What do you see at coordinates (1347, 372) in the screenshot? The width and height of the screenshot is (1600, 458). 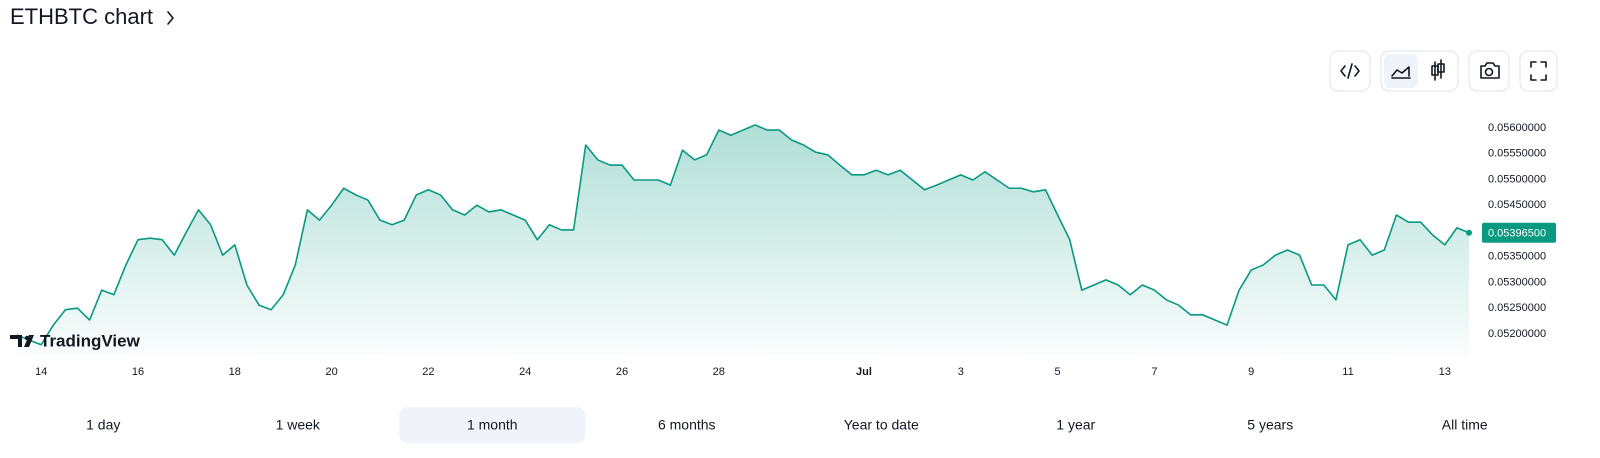 I see `x-tick-label: 11` at bounding box center [1347, 372].